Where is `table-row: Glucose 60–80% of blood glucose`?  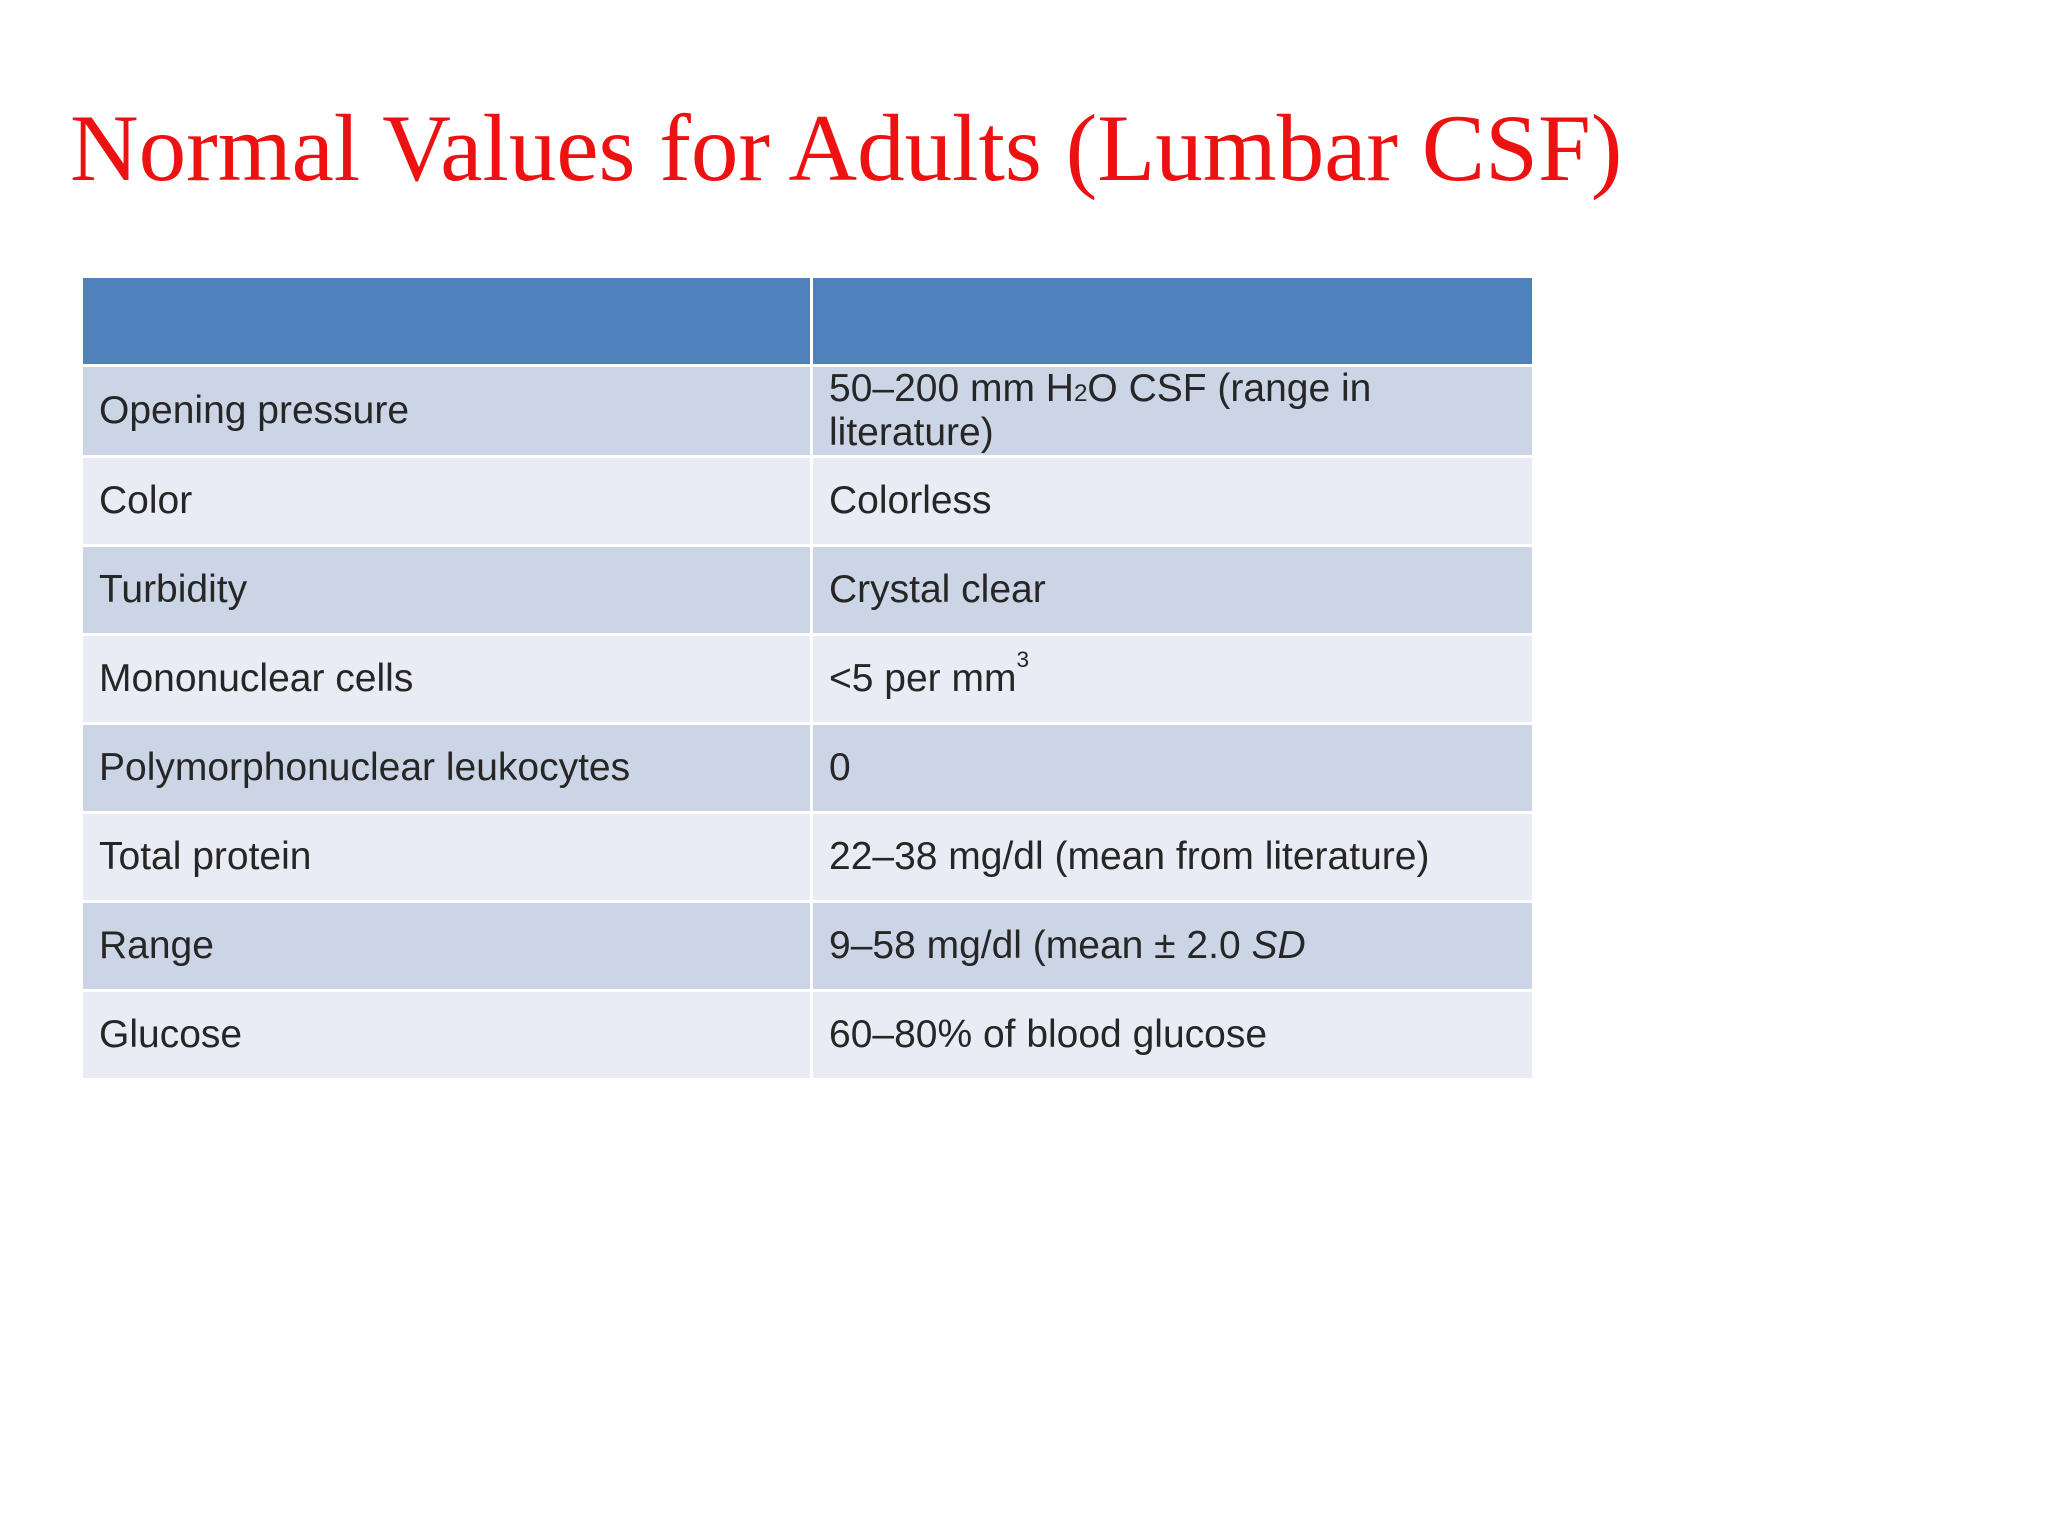 table-row: Glucose 60–80% of blood glucose is located at coordinates (807, 1035).